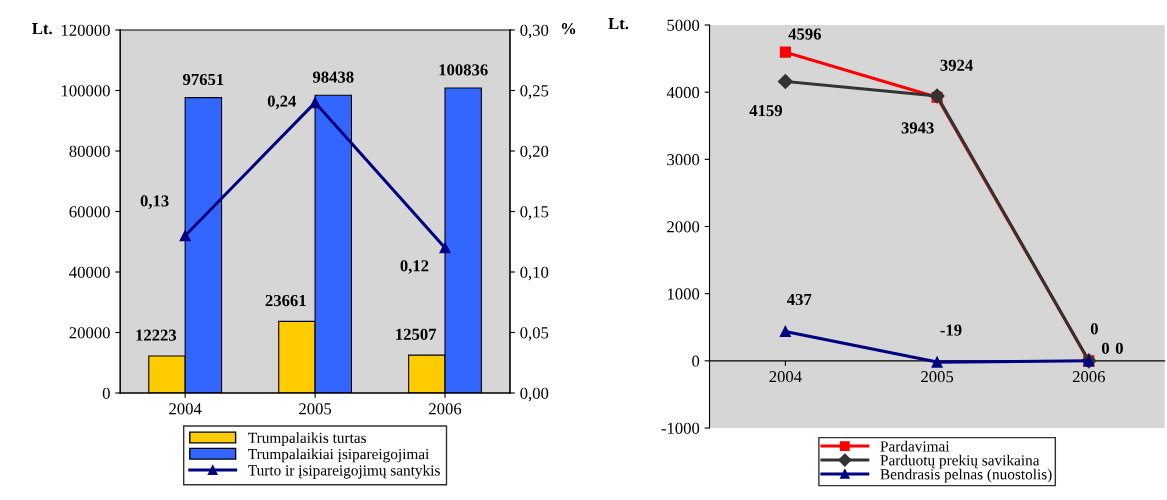 This screenshot has height=500, width=1167. Describe the element at coordinates (534, 334) in the screenshot. I see `y2-tick-label: 0,05` at that location.